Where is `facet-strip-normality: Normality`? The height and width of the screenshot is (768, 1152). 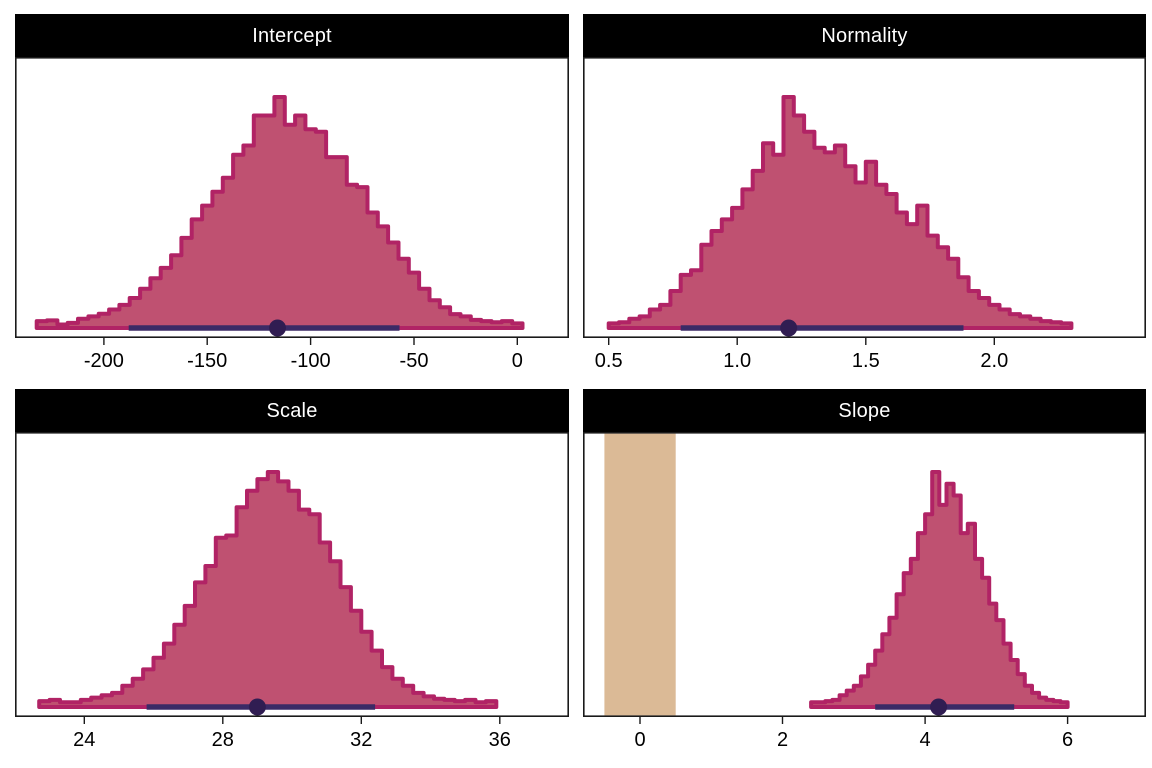
facet-strip-normality: Normality is located at coordinates (864, 35).